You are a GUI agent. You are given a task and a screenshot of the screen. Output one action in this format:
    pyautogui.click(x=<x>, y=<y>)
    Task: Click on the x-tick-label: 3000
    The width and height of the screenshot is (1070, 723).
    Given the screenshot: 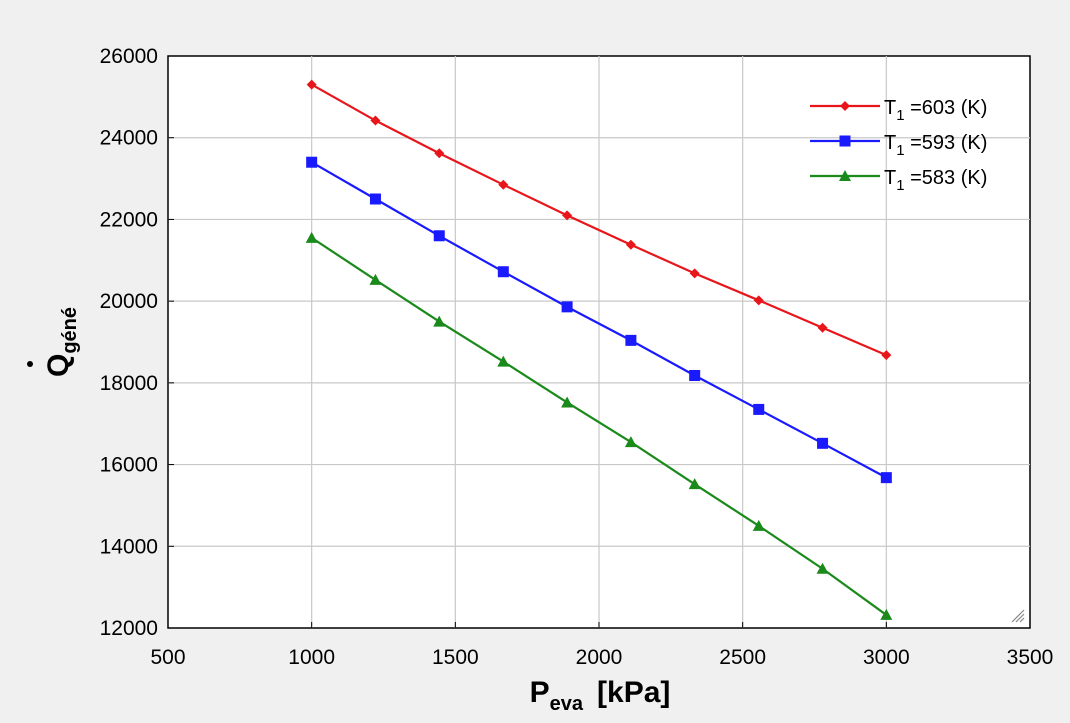 What is the action you would take?
    pyautogui.click(x=886, y=657)
    